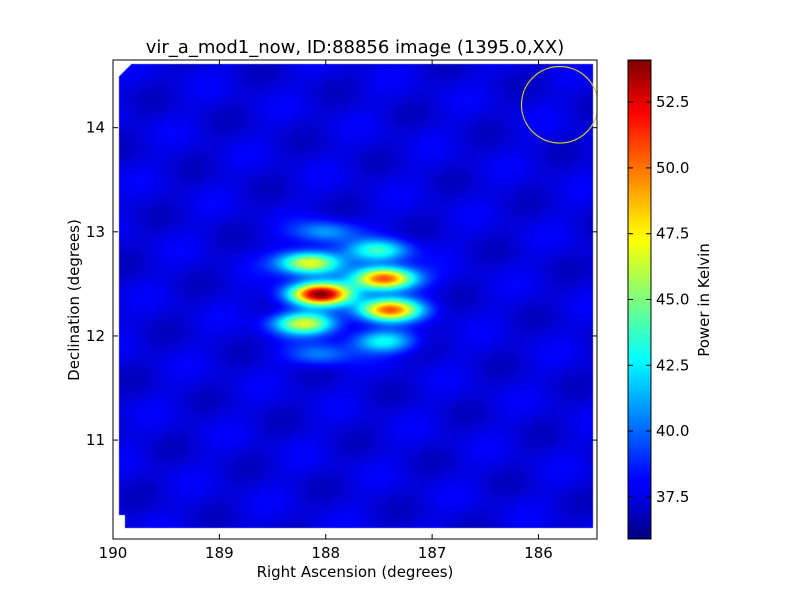 Image resolution: width=800 pixels, height=604 pixels. I want to click on beam-circle, so click(558, 104).